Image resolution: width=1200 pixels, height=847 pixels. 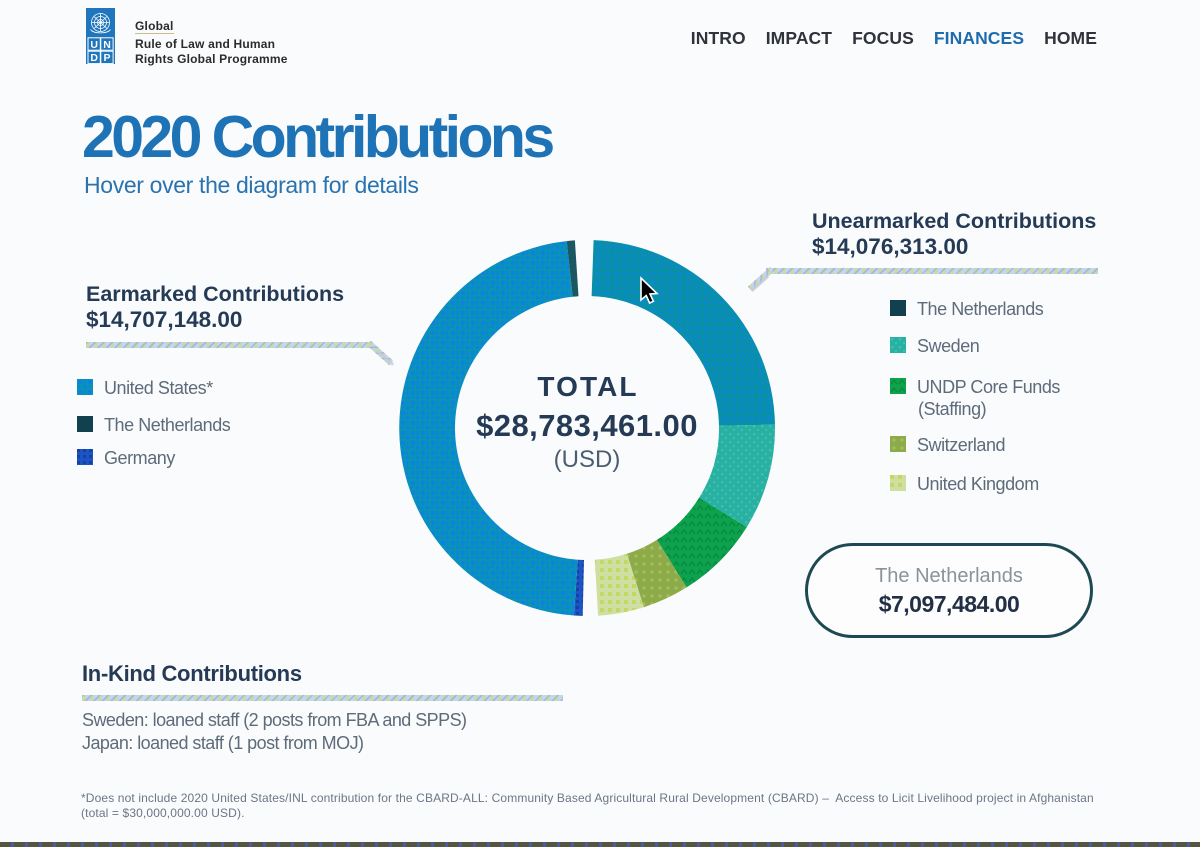 I want to click on svg-text: P, so click(x=106, y=58).